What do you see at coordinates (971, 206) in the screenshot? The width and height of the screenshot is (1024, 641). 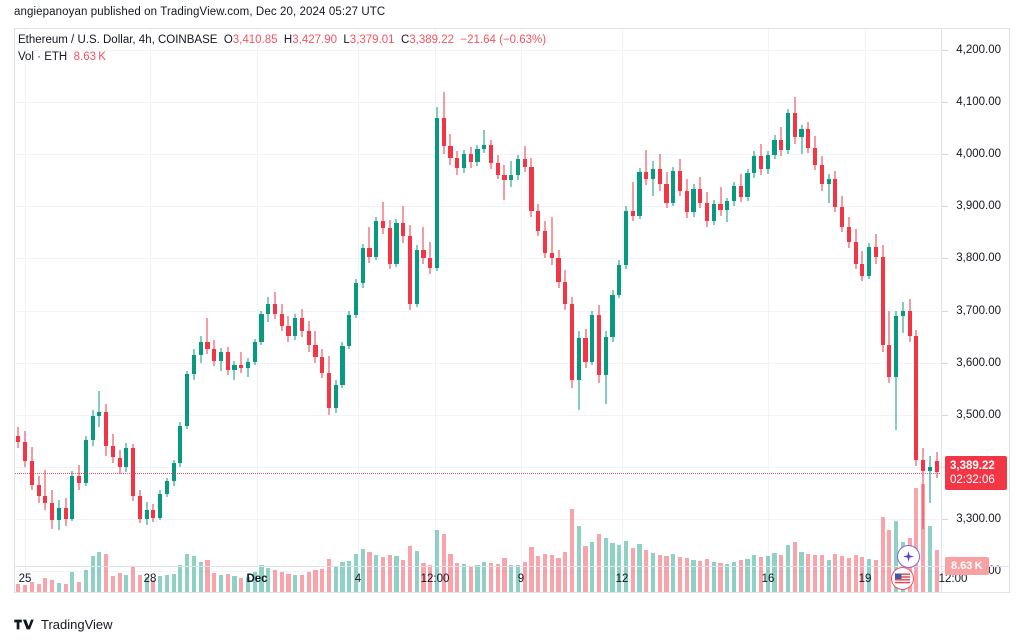 I see `price-axis-tick: 3,900.00` at bounding box center [971, 206].